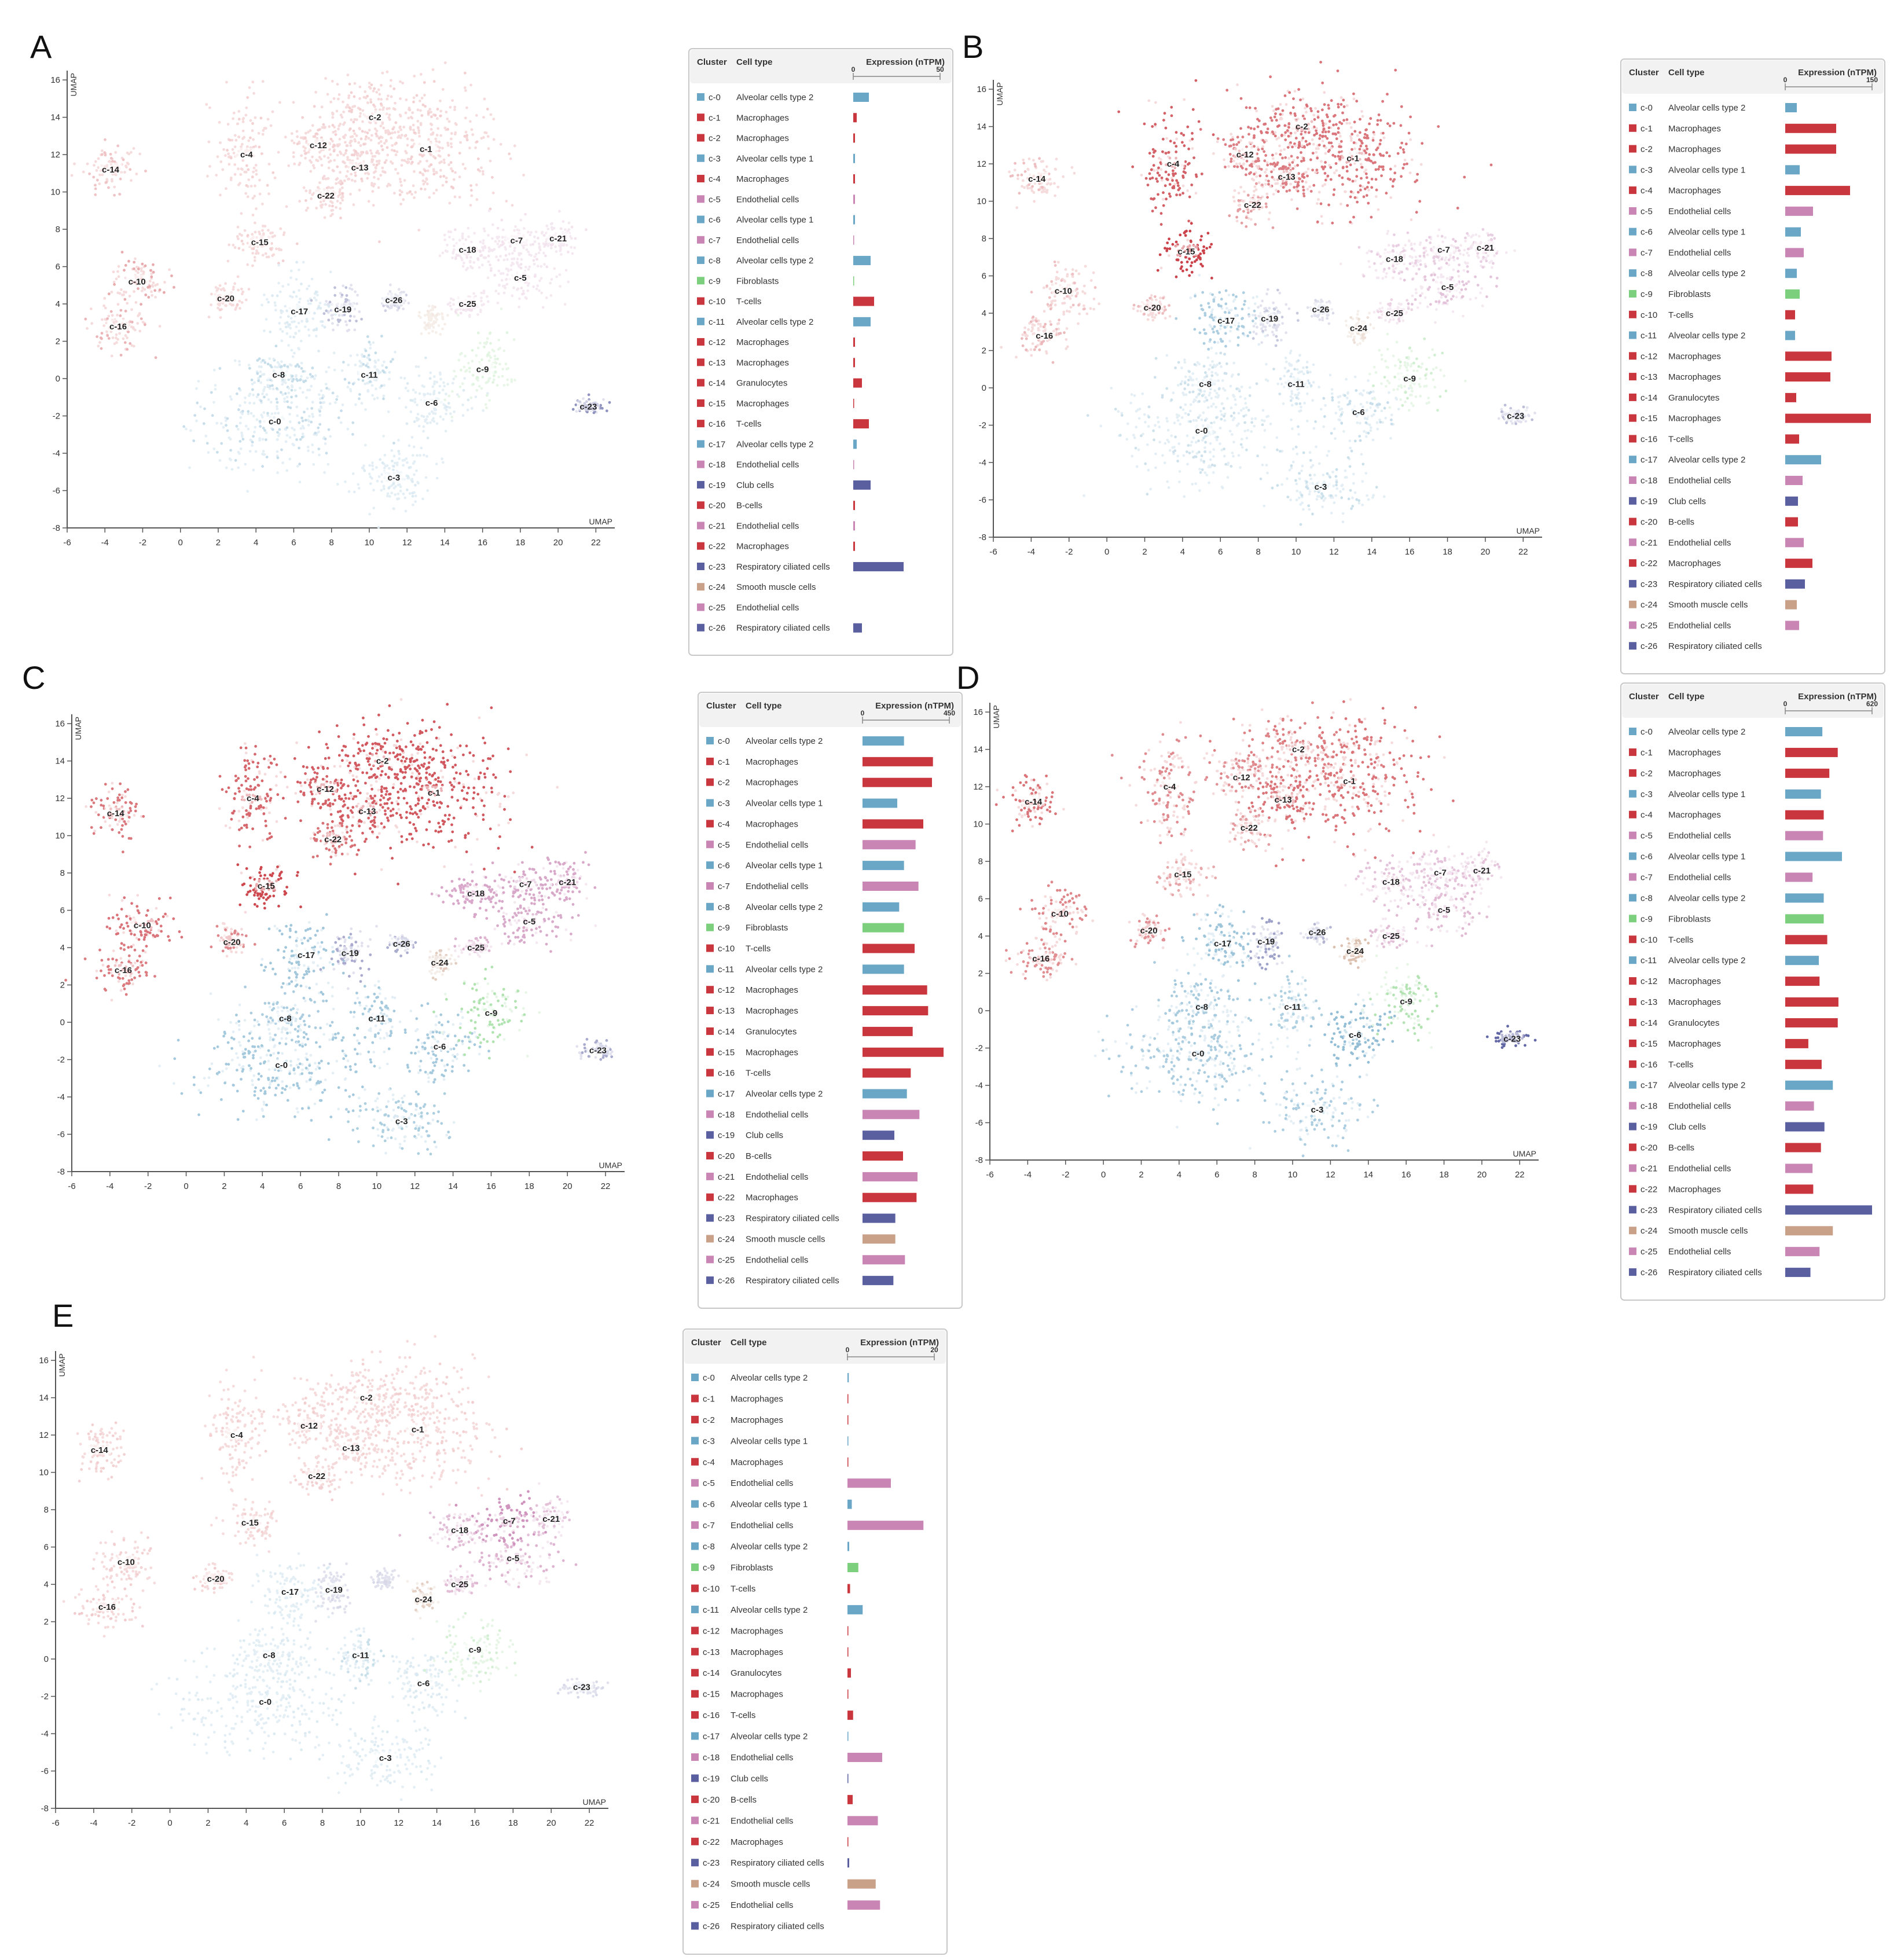  I want to click on row-cluster-id: c-22, so click(1649, 1189).